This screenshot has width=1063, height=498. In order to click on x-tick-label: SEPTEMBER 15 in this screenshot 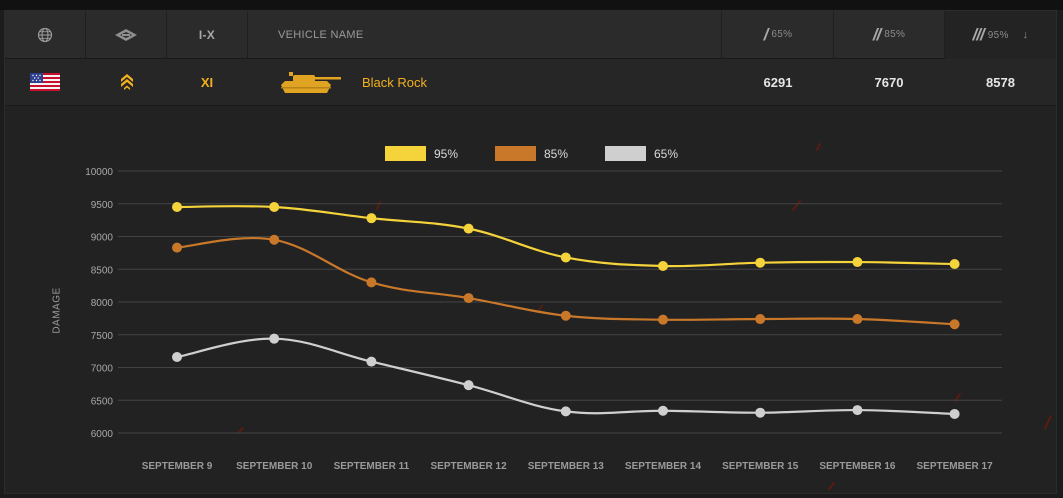, I will do `click(760, 466)`.